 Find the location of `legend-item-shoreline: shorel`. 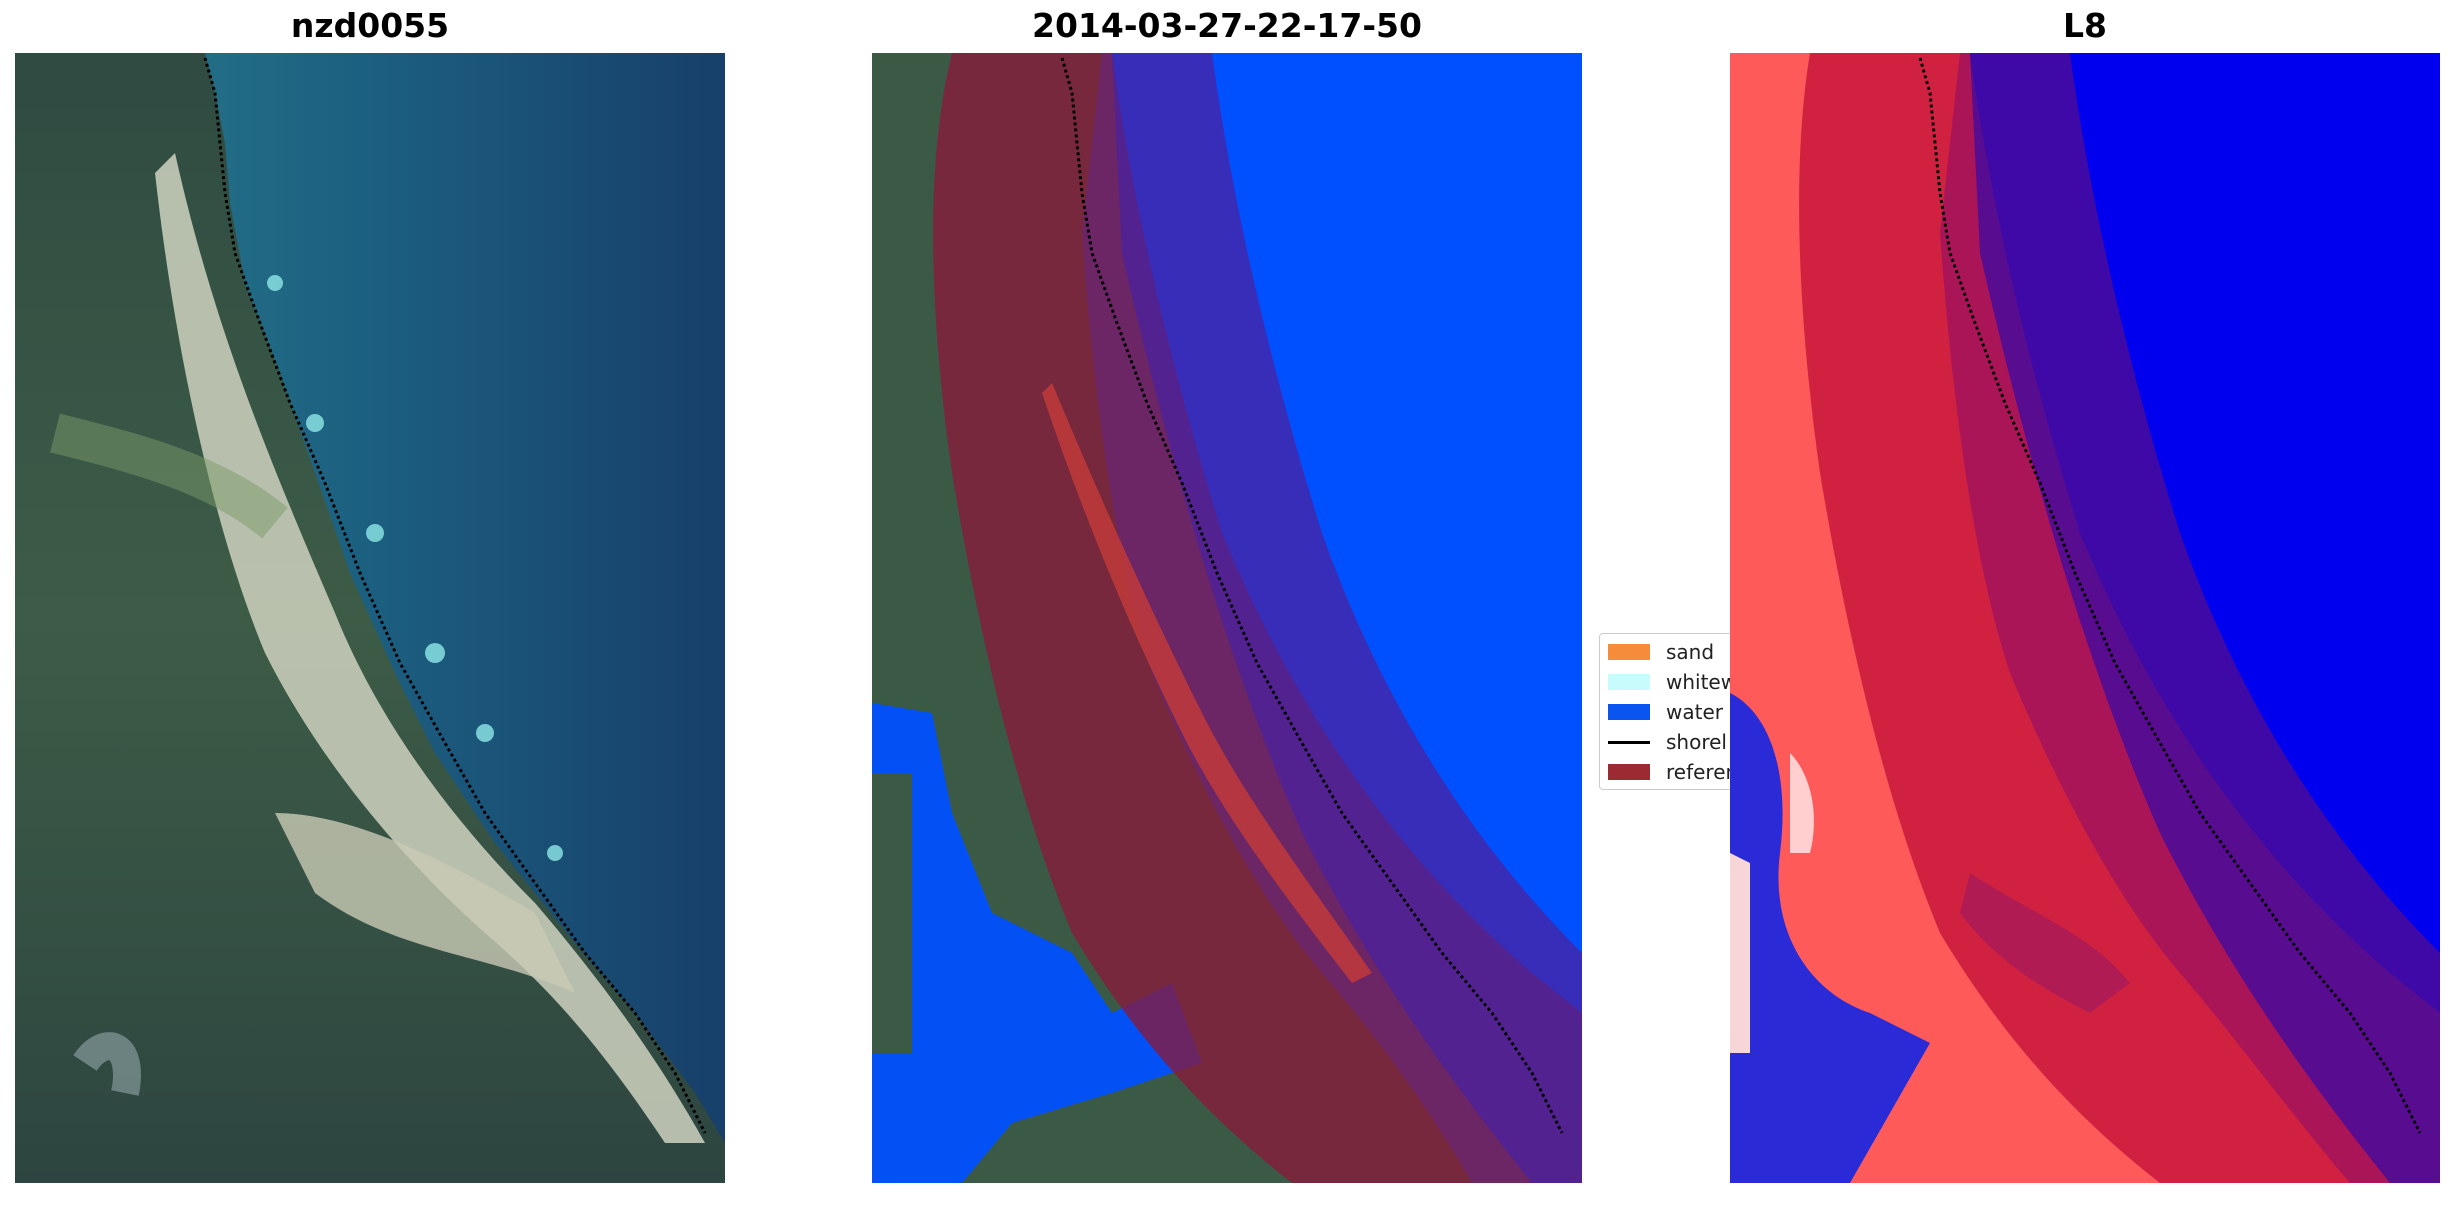

legend-item-shoreline: shorel is located at coordinates (1667, 742).